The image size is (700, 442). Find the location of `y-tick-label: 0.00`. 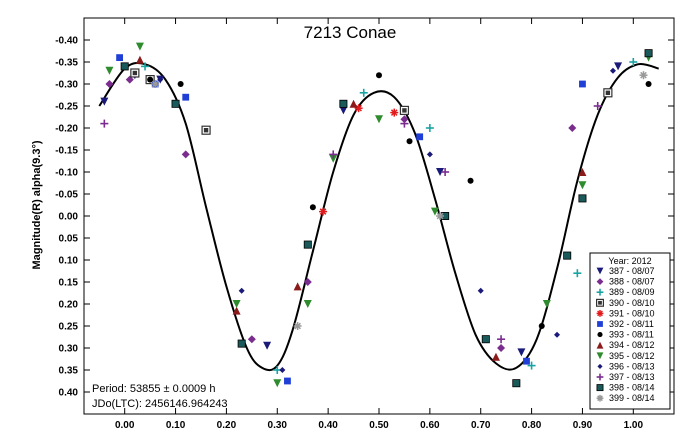

y-tick-label: 0.00 is located at coordinates (69, 217).